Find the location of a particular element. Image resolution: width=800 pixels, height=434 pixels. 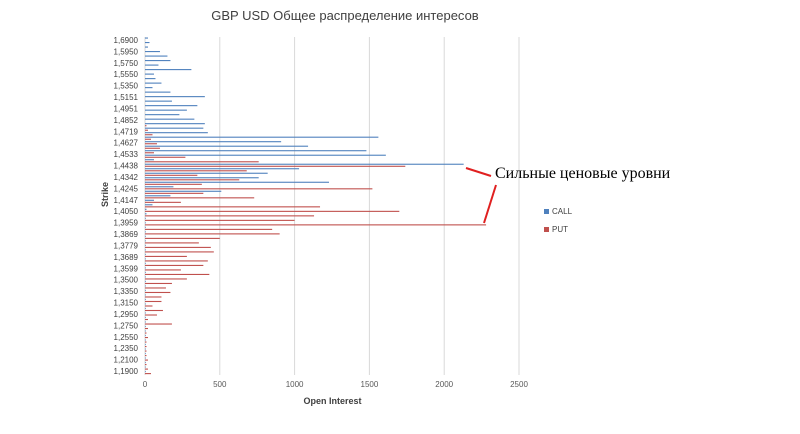

y-tick-label: 1,2100 is located at coordinates (126, 360).